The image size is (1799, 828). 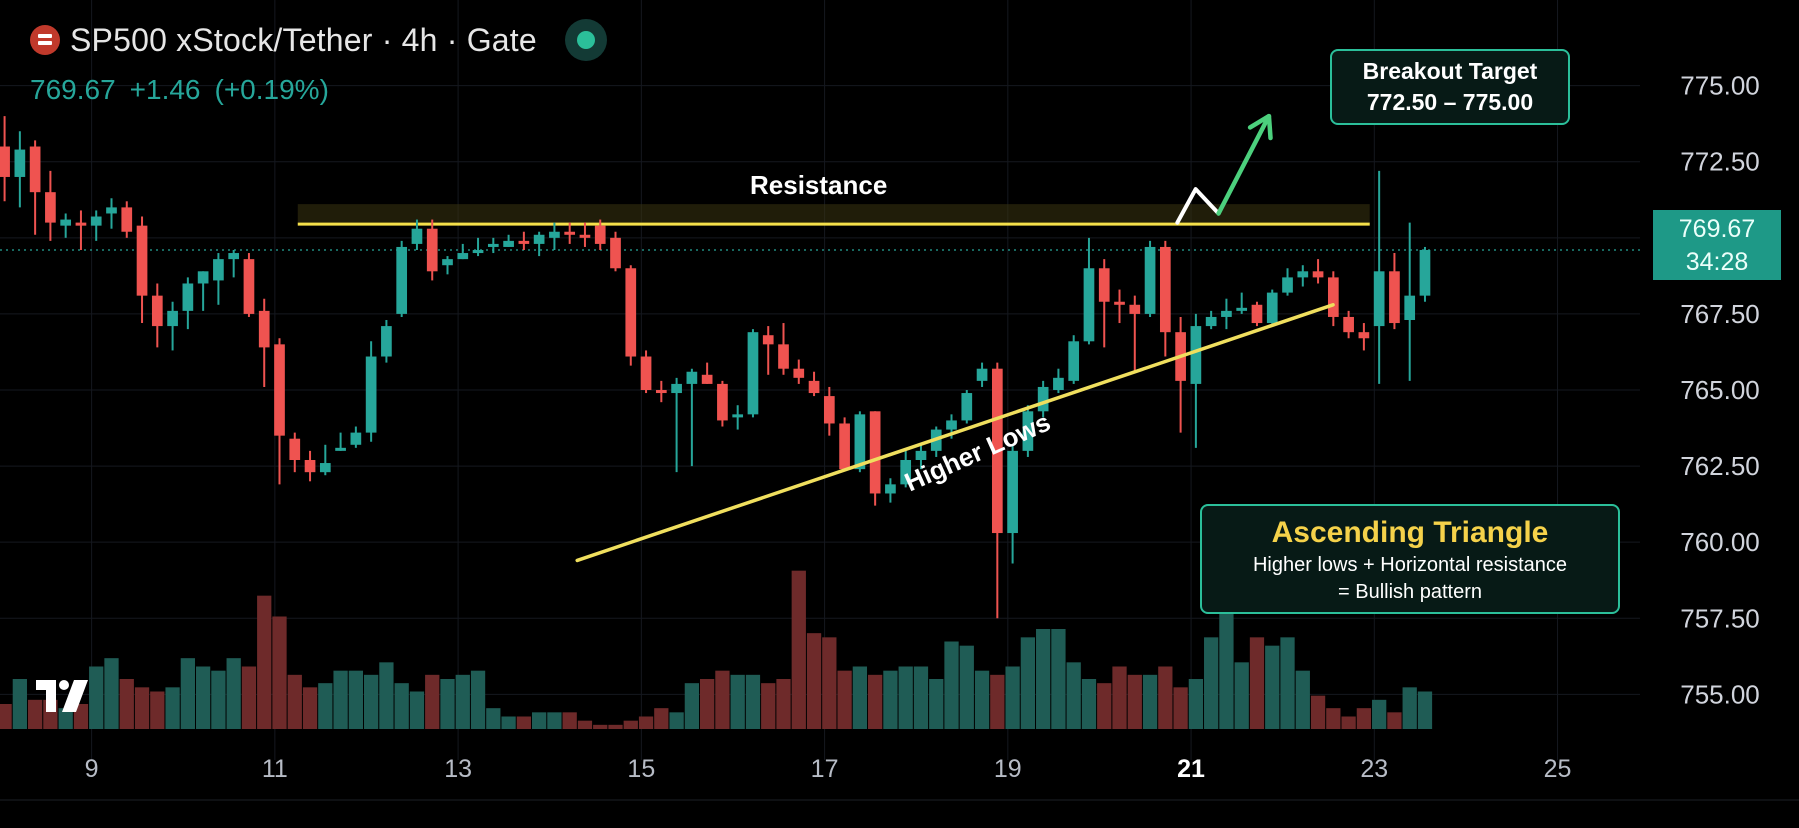 What do you see at coordinates (585, 40) in the screenshot?
I see `market-status-icon` at bounding box center [585, 40].